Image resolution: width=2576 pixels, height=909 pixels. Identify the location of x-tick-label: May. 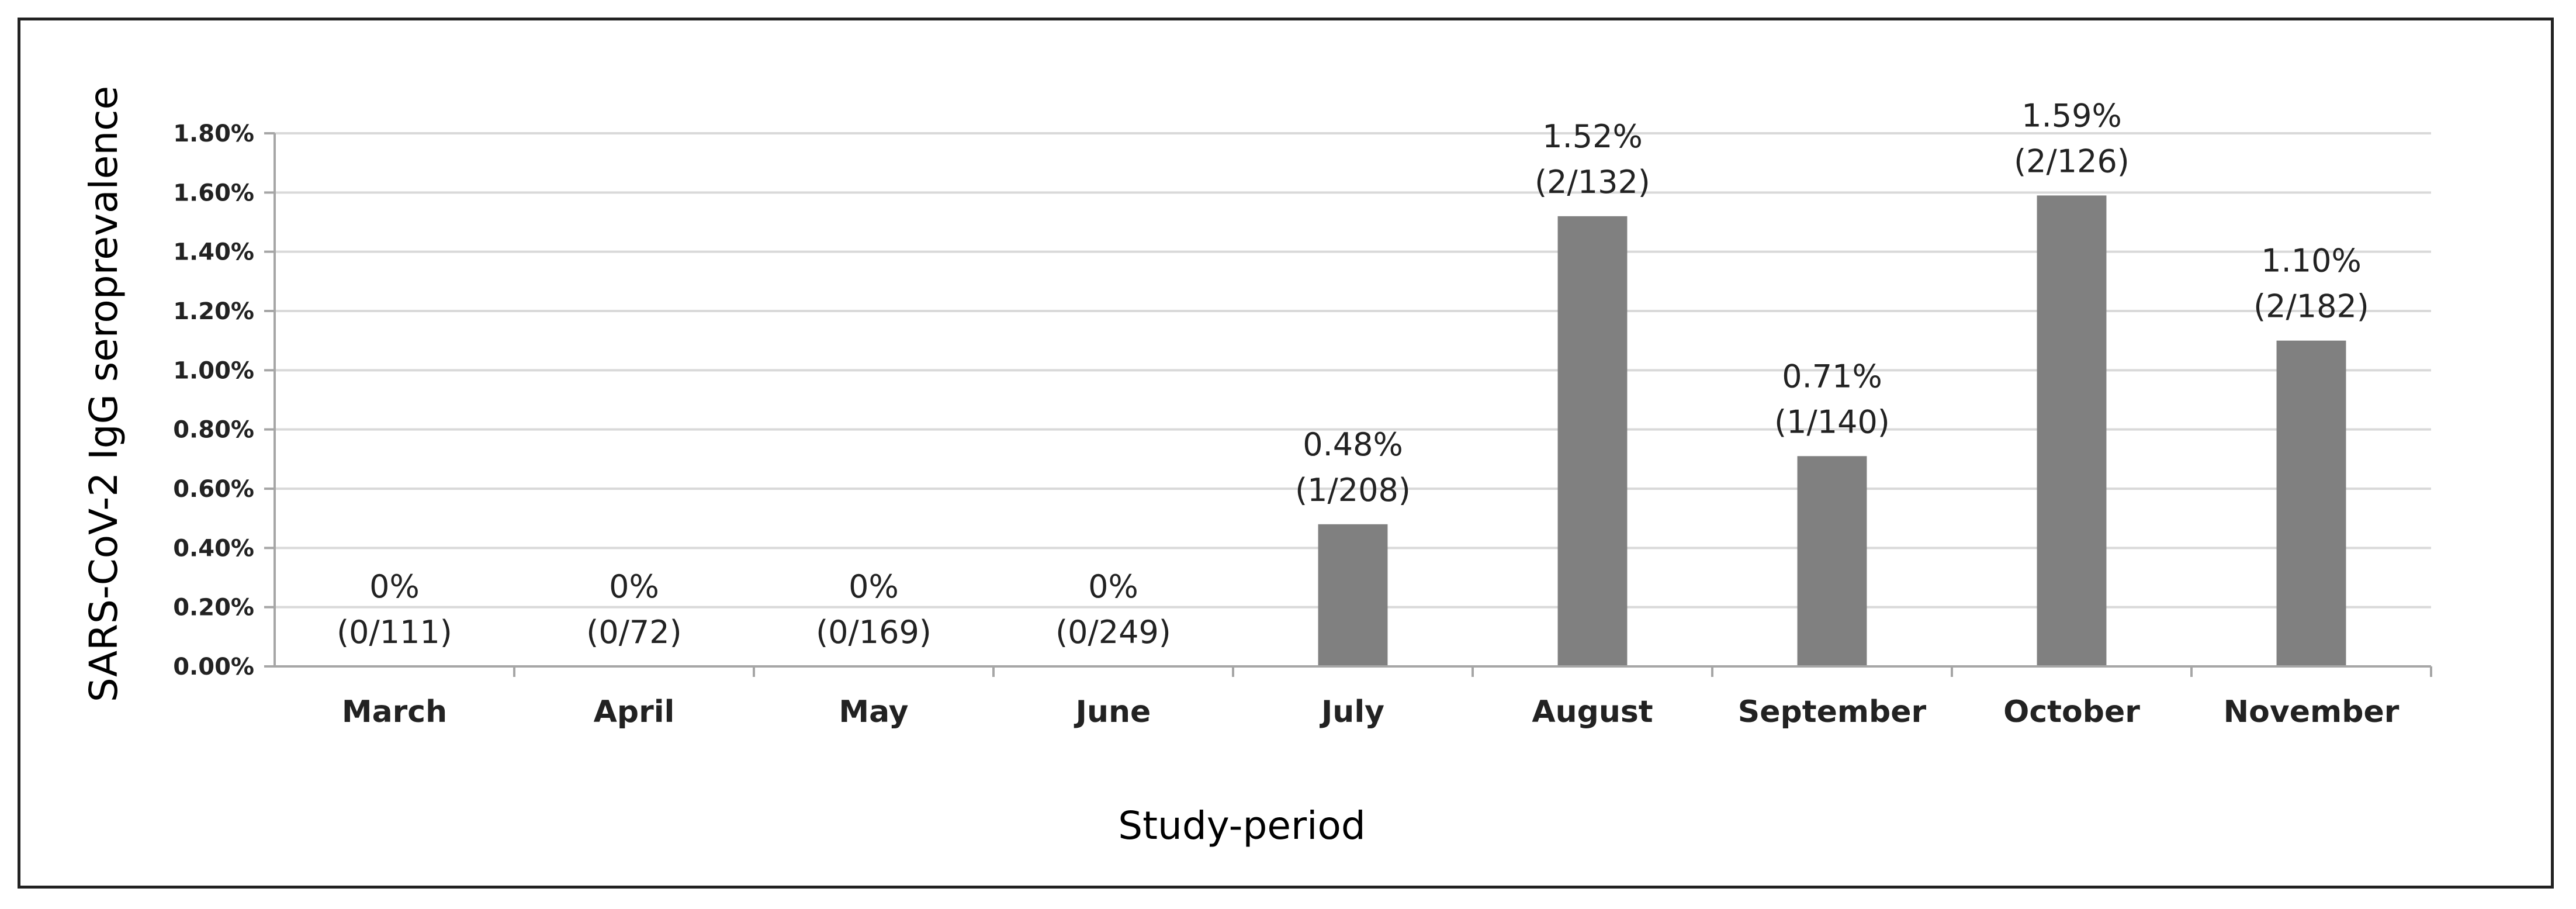
(873, 712).